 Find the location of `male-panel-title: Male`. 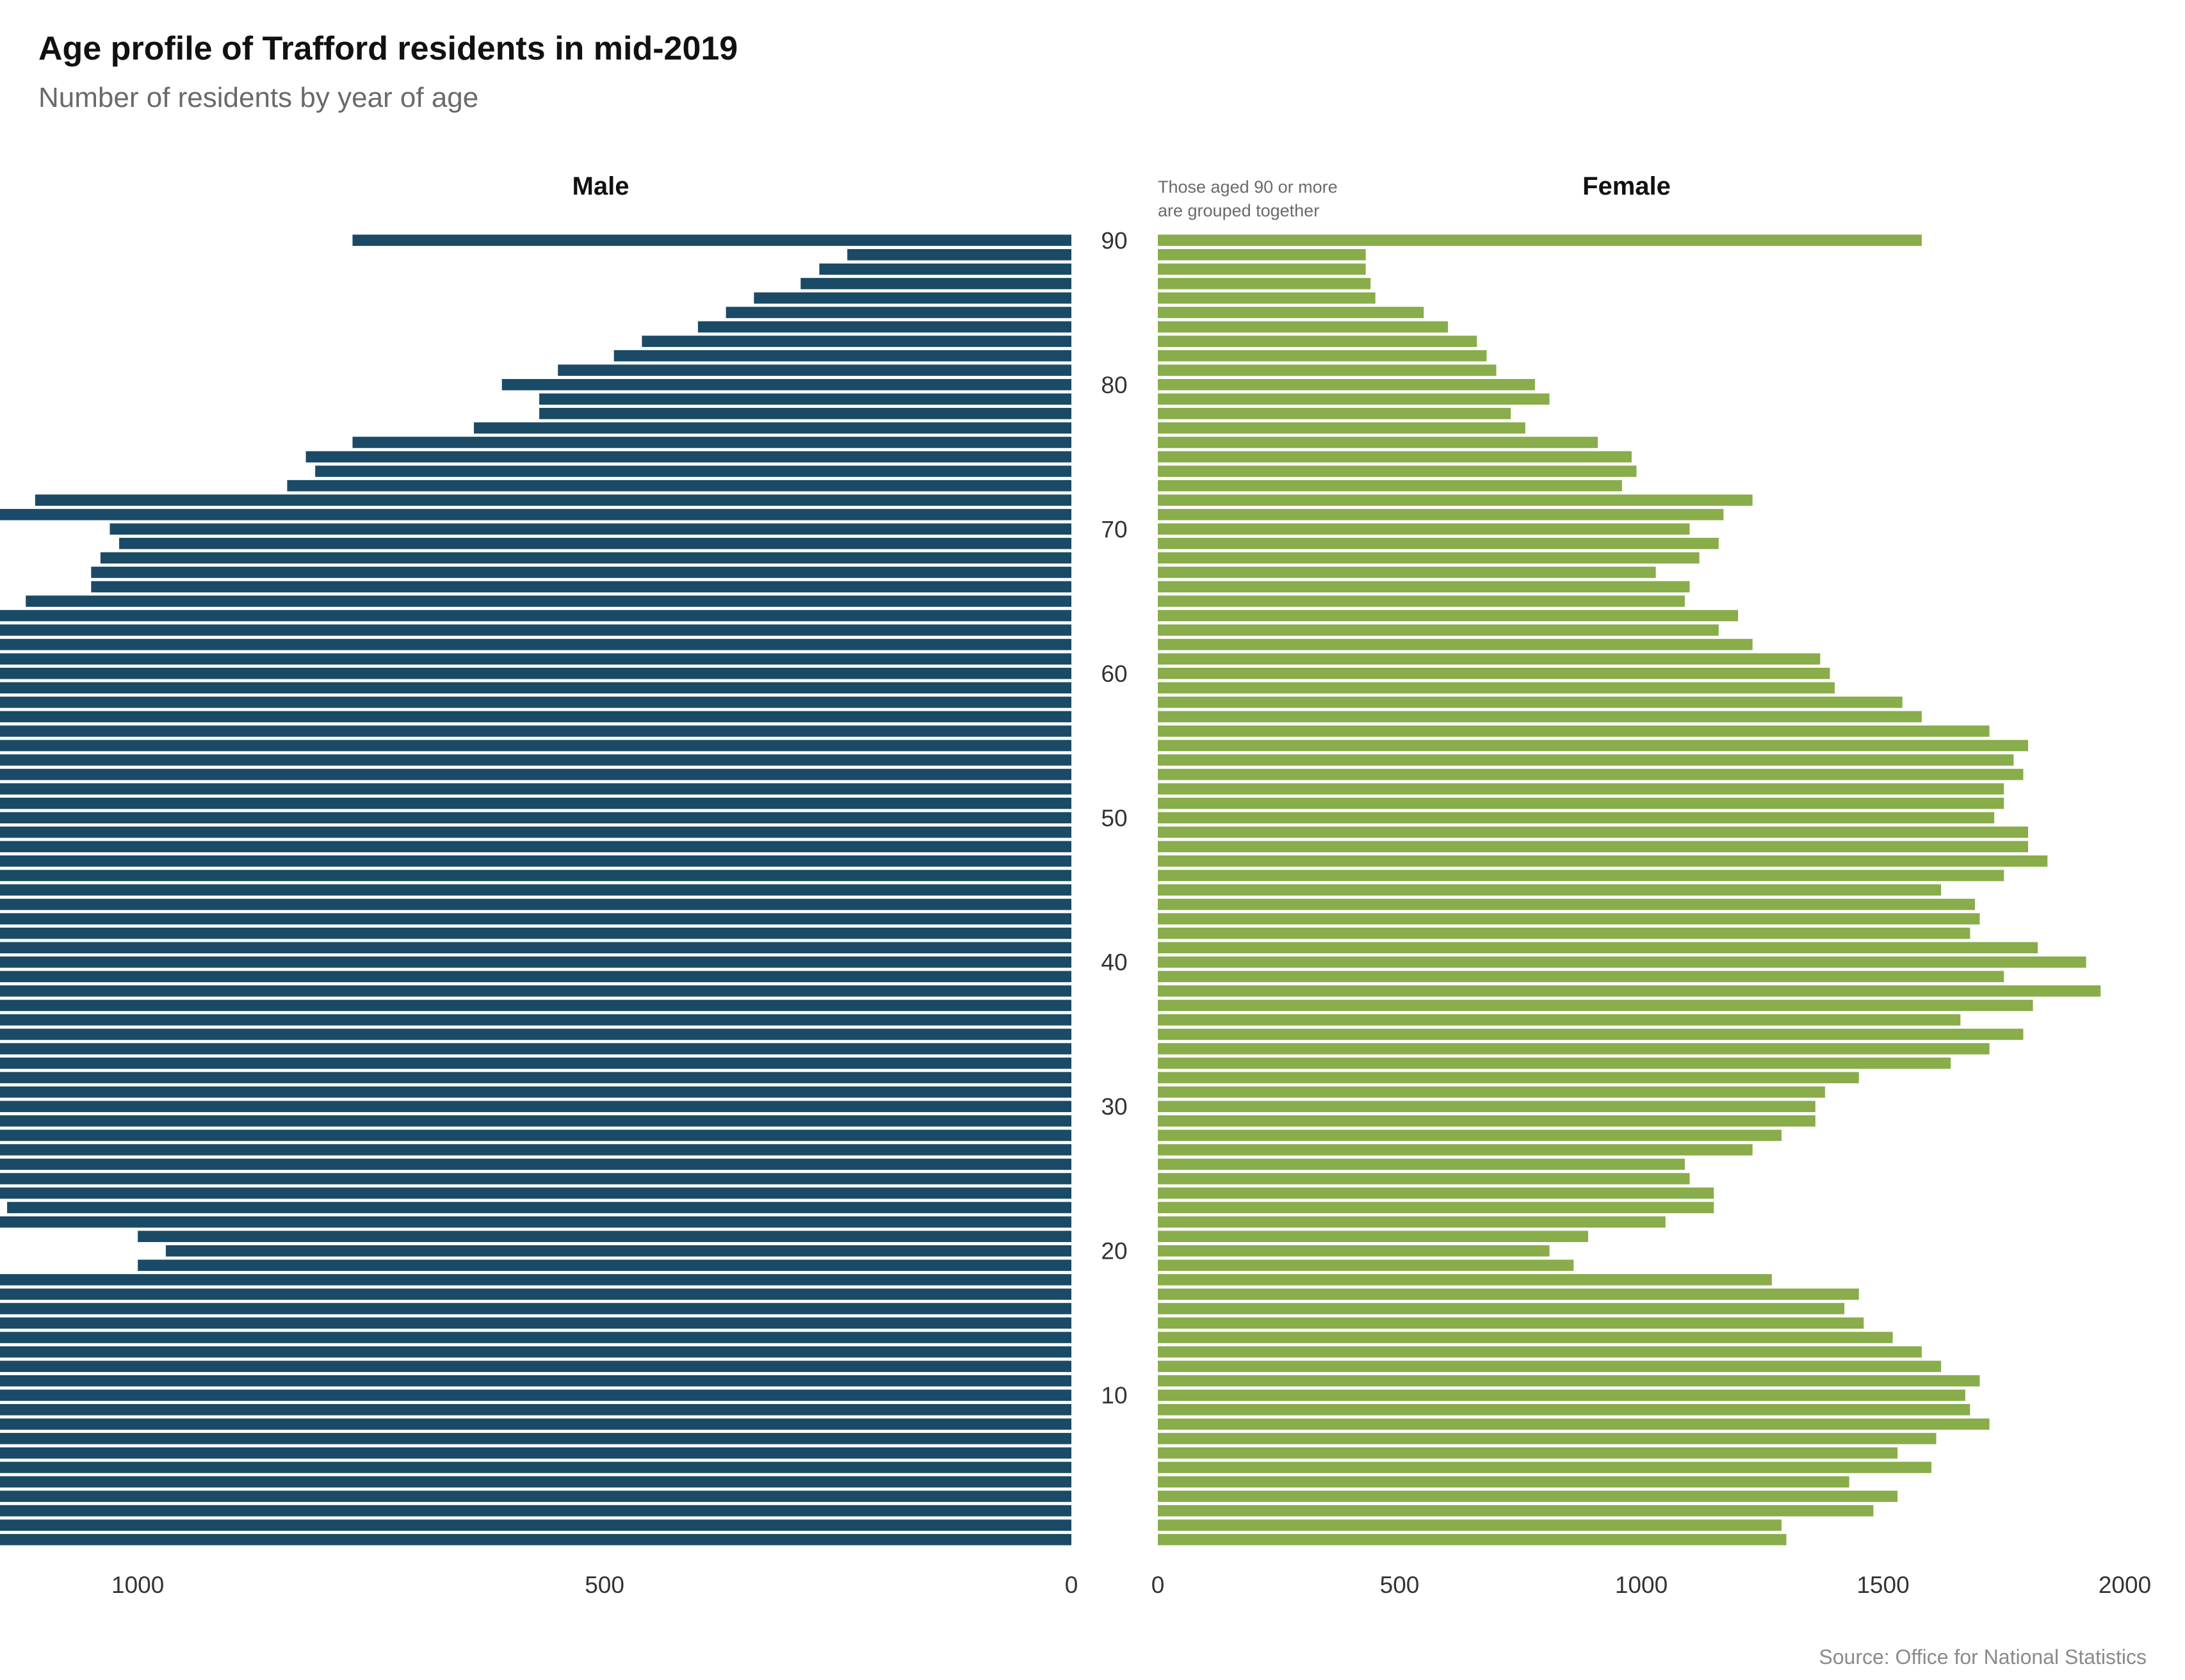

male-panel-title: Male is located at coordinates (601, 186).